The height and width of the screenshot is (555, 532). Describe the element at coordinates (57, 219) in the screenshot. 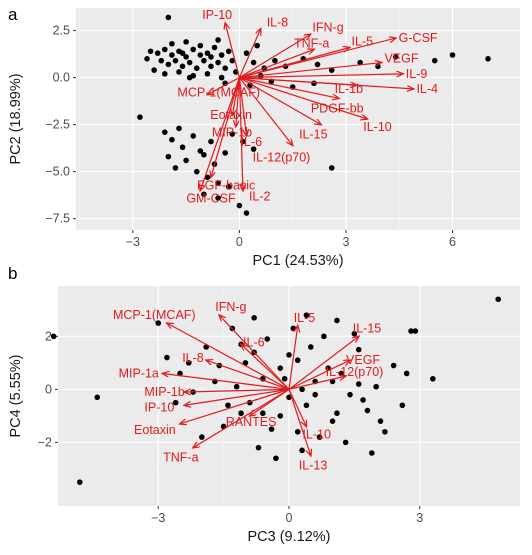

I see `y-tick-label: −7.5` at that location.